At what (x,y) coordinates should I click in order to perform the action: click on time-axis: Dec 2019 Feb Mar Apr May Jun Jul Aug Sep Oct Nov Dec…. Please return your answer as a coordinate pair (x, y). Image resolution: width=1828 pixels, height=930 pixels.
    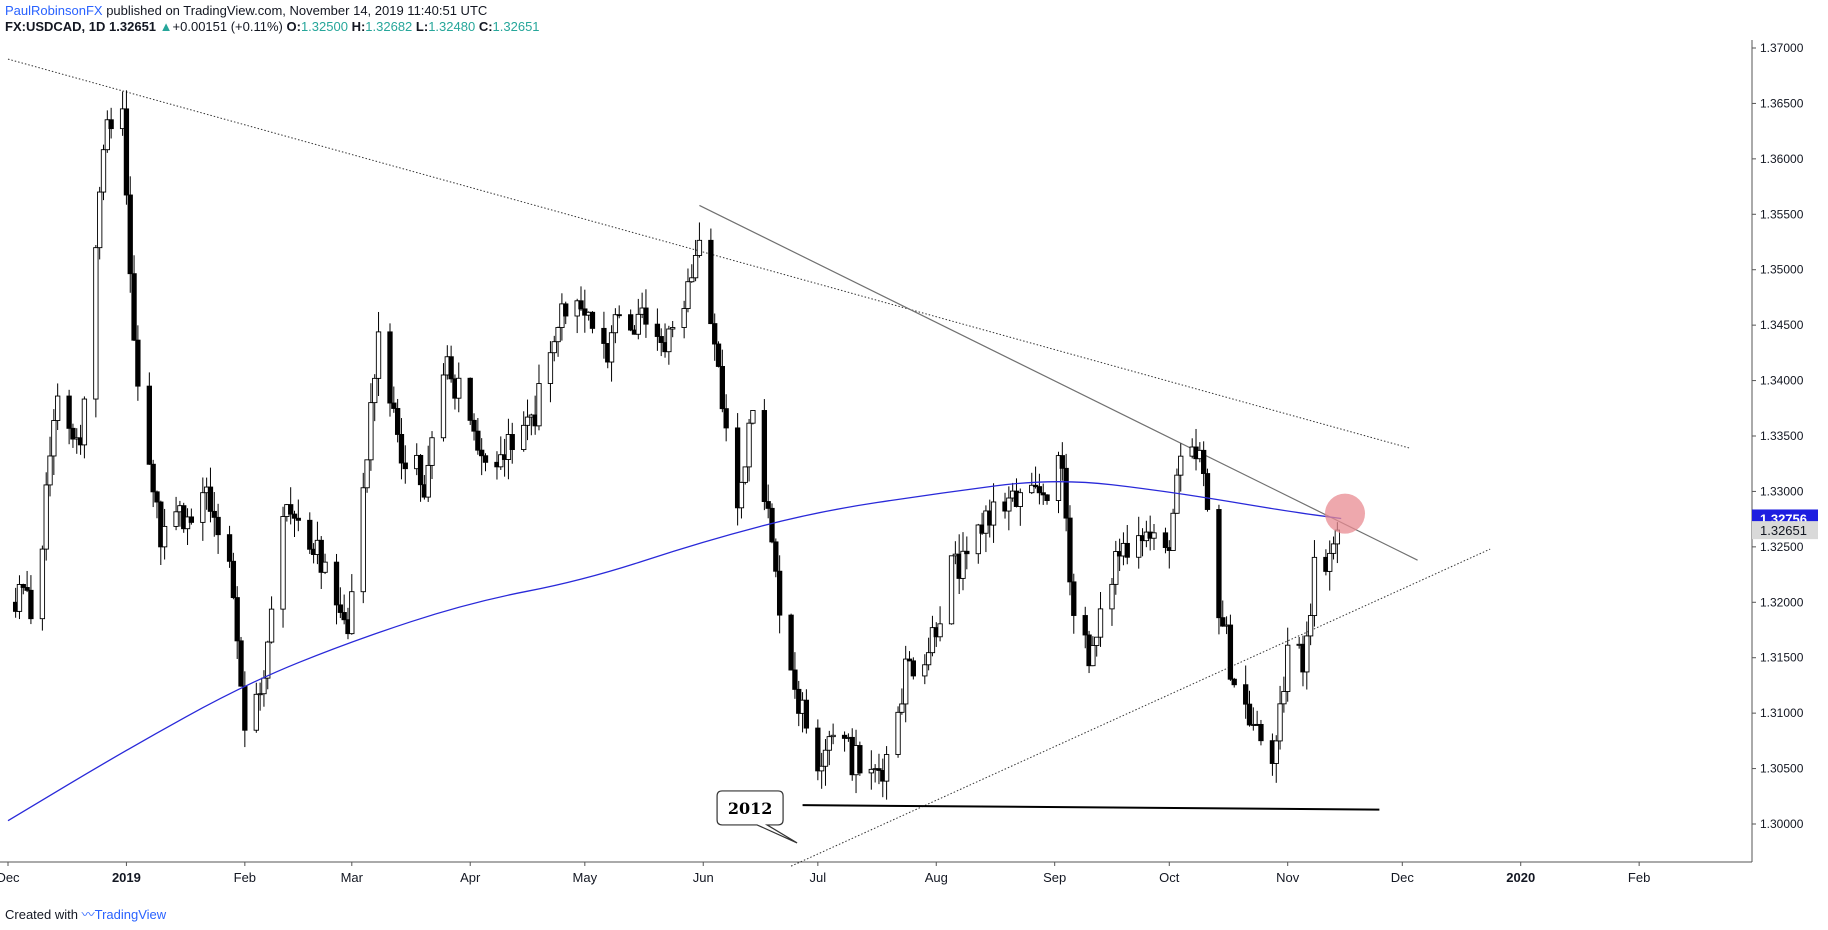
    Looking at the image, I should click on (825, 873).